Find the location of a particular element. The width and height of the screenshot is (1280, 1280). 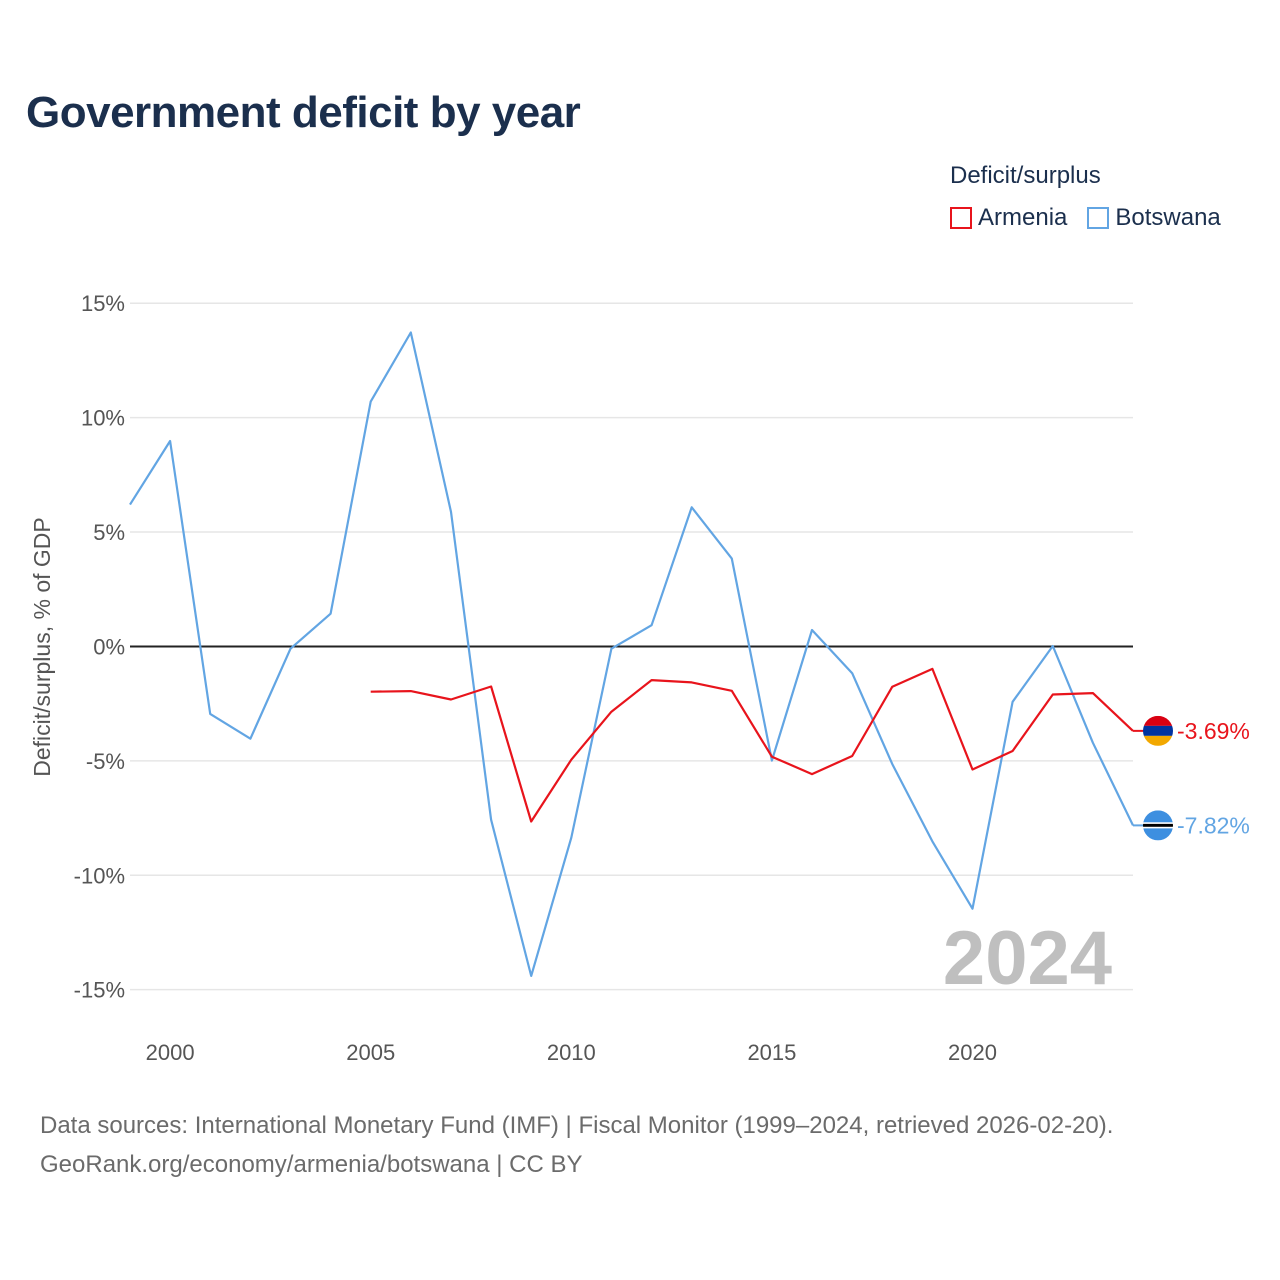

flag-icon-armenia is located at coordinates (1158, 730).